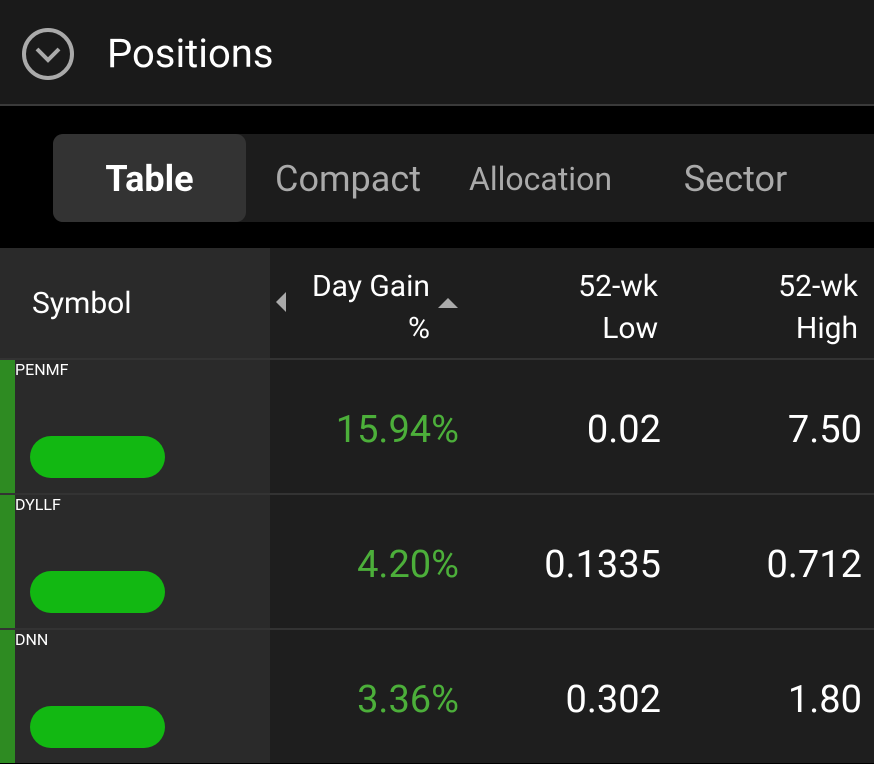  Describe the element at coordinates (408, 700) in the screenshot. I see `day-gain: 3.36%` at that location.